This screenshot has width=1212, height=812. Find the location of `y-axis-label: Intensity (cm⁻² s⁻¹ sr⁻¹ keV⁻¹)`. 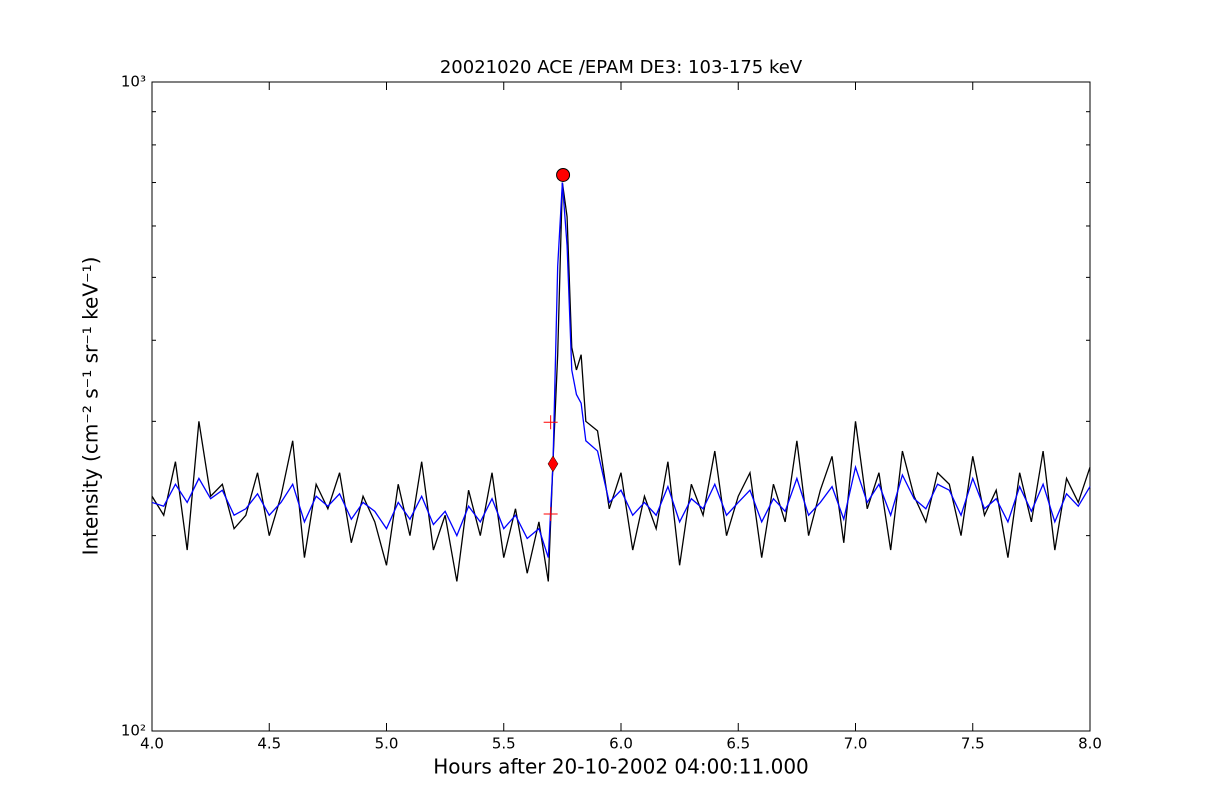

y-axis-label: Intensity (cm⁻² s⁻¹ sr⁻¹ keV⁻¹) is located at coordinates (91, 406).